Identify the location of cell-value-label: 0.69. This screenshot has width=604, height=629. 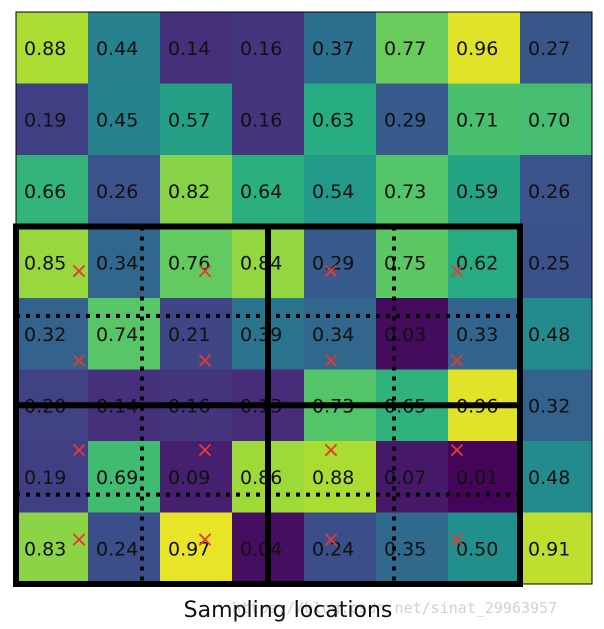
(117, 478).